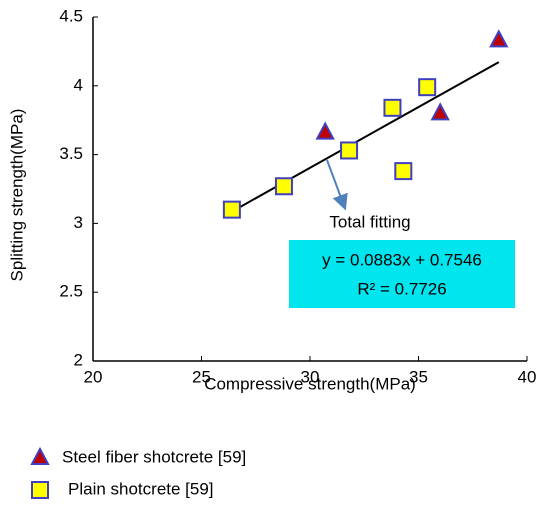 This screenshot has width=550, height=511. Describe the element at coordinates (418, 376) in the screenshot. I see `x-tick-label: 35` at that location.